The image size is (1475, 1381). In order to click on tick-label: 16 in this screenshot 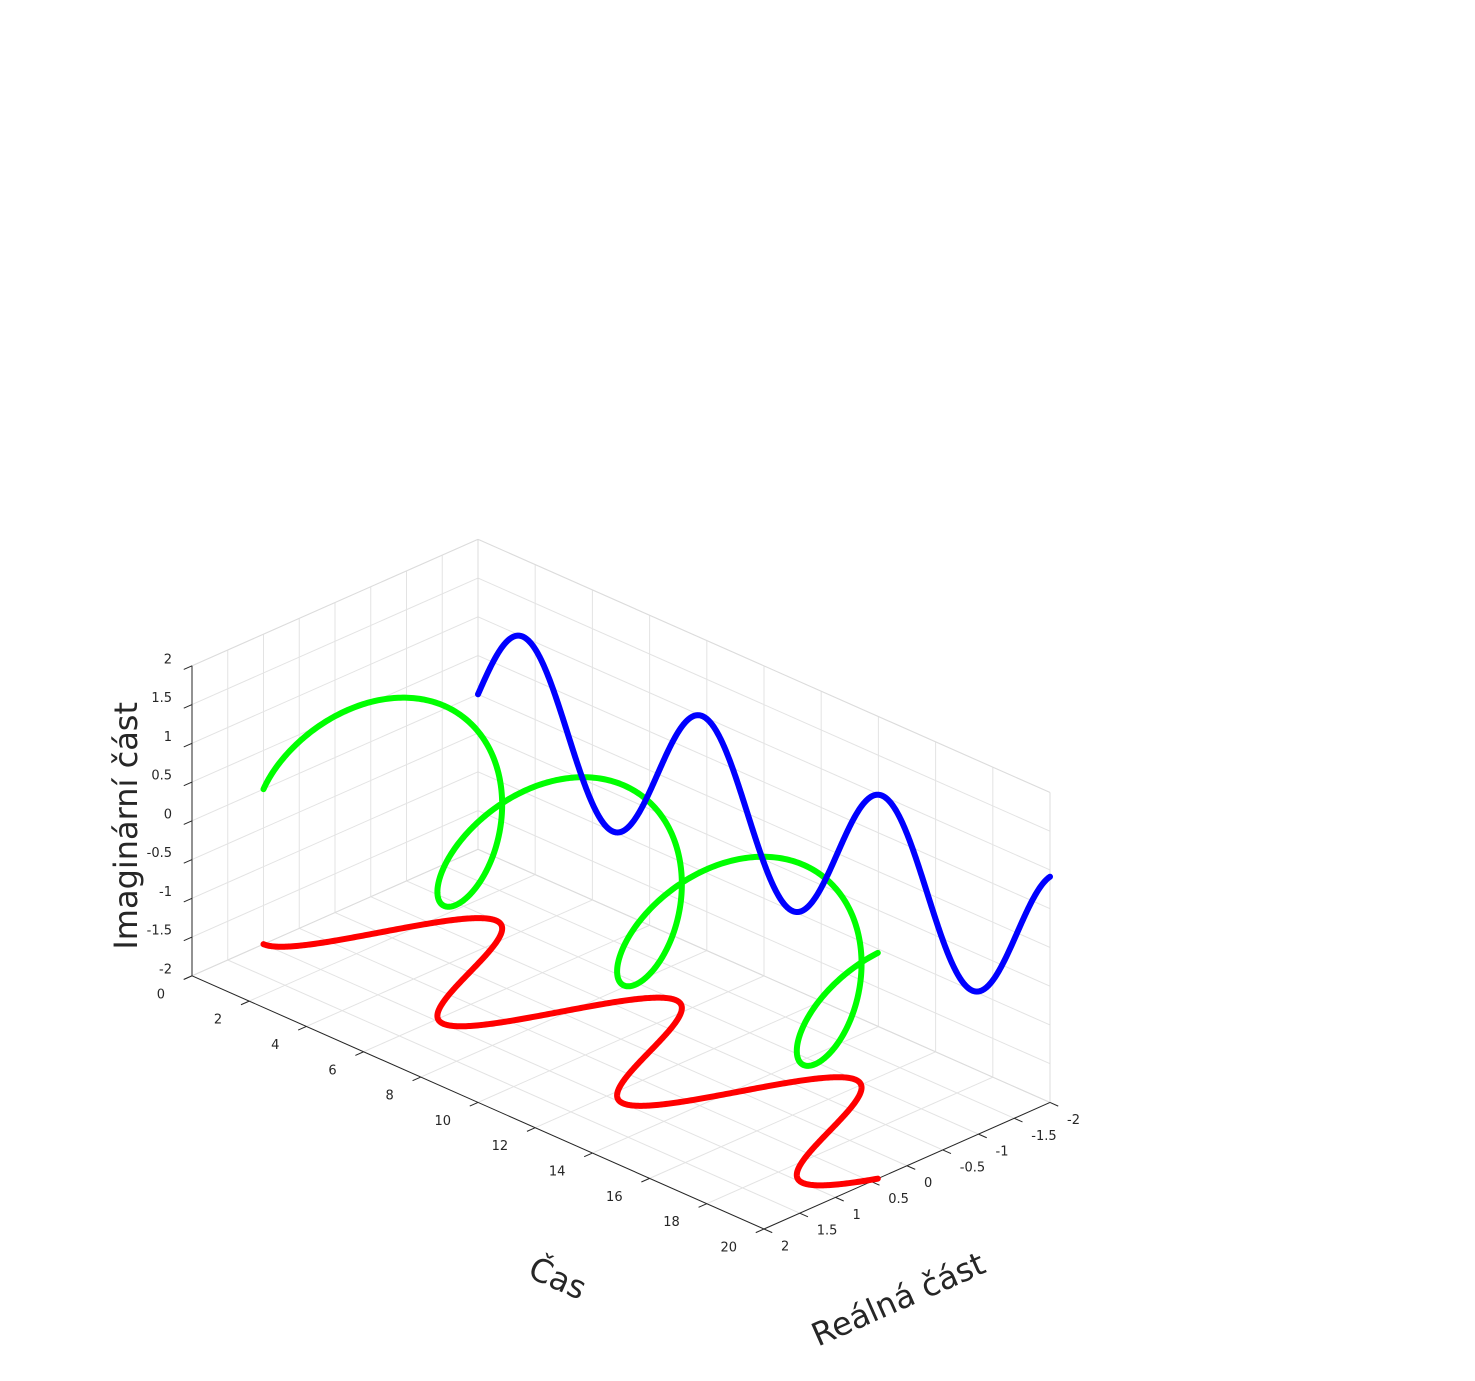, I will do `click(614, 1197)`.